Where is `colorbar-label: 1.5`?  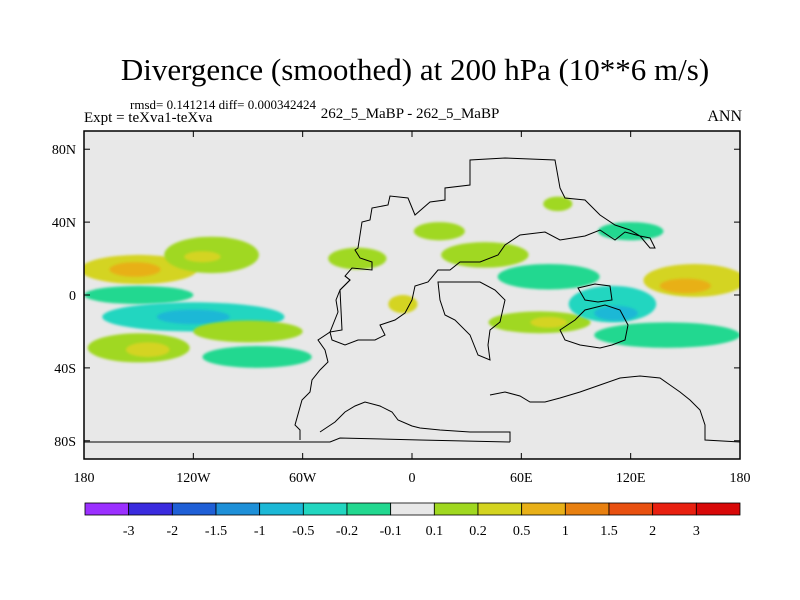
colorbar-label: 1.5 is located at coordinates (609, 531).